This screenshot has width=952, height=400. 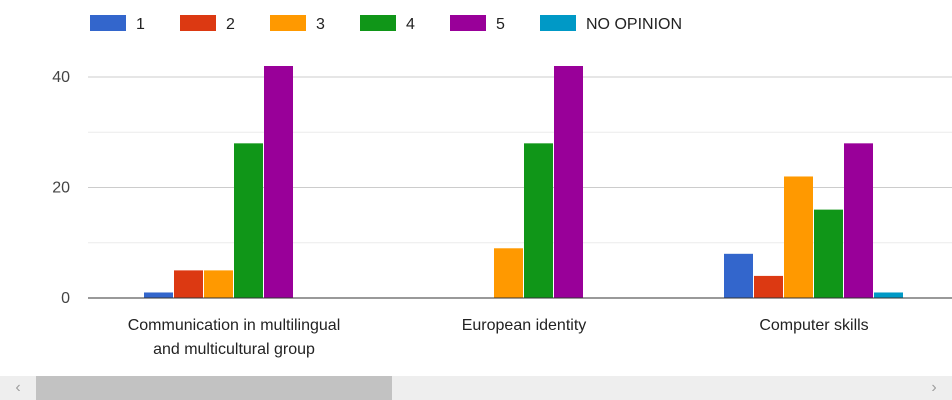 What do you see at coordinates (934, 387) in the screenshot?
I see `scroll-right-arrow-icon: ›` at bounding box center [934, 387].